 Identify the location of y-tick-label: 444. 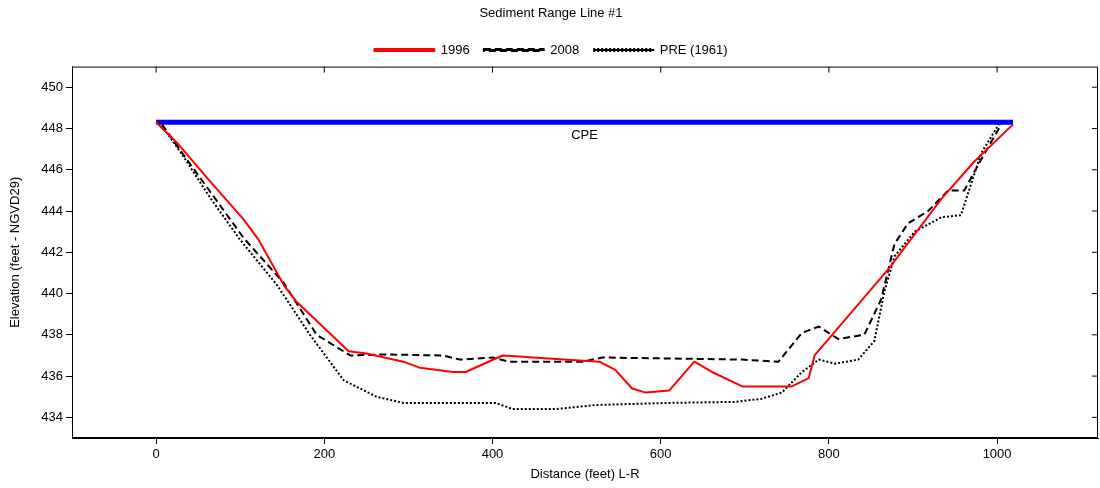
(52, 210).